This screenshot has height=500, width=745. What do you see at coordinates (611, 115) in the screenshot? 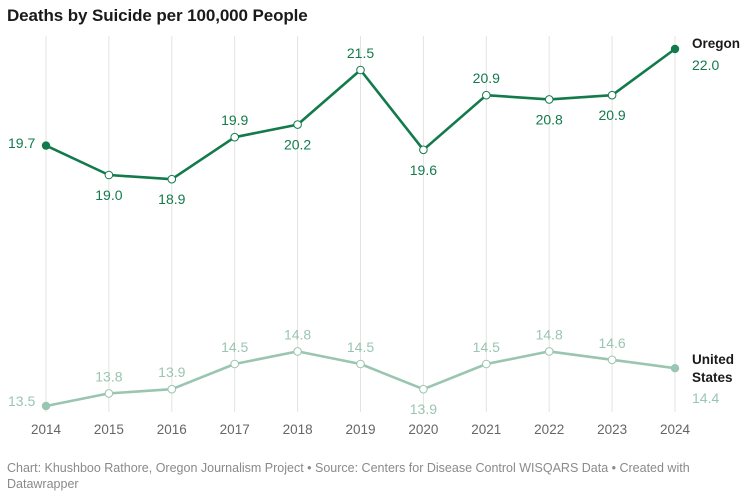
I see `data-label-oregon-2023: 20.9` at bounding box center [611, 115].